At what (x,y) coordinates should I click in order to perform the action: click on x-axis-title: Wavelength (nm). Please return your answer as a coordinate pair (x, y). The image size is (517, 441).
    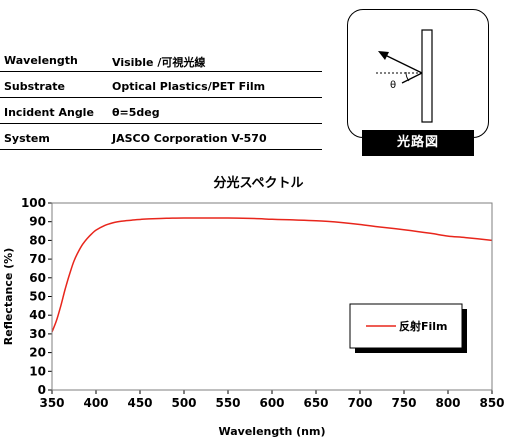
    Looking at the image, I should click on (272, 431).